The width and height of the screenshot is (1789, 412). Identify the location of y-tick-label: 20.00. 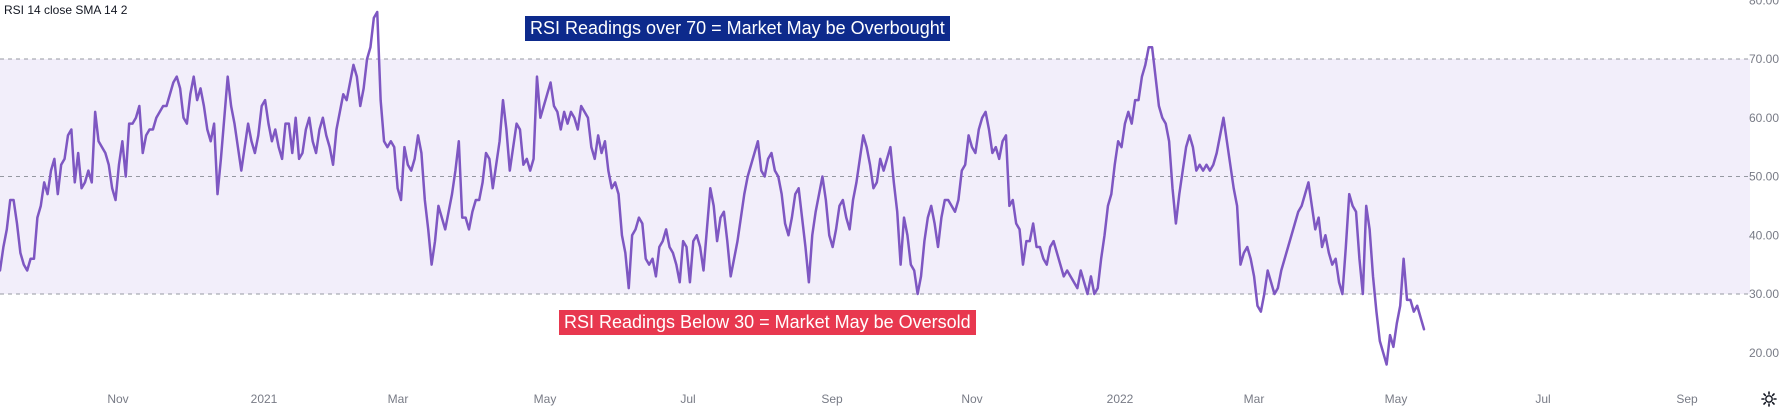
(1764, 353).